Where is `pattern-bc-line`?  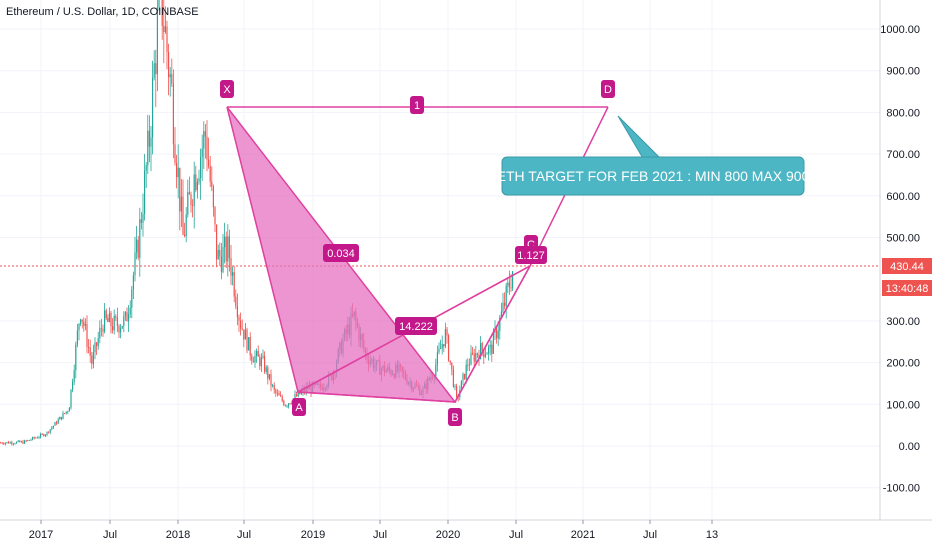 pattern-bc-line is located at coordinates (492, 334).